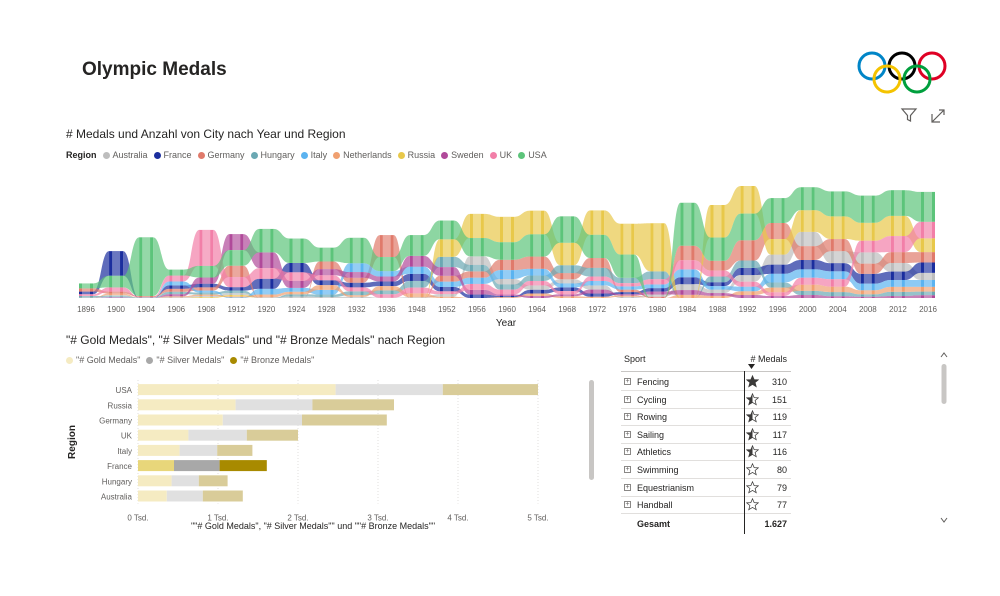  I want to click on bar-russia-bronze, so click(353, 405).